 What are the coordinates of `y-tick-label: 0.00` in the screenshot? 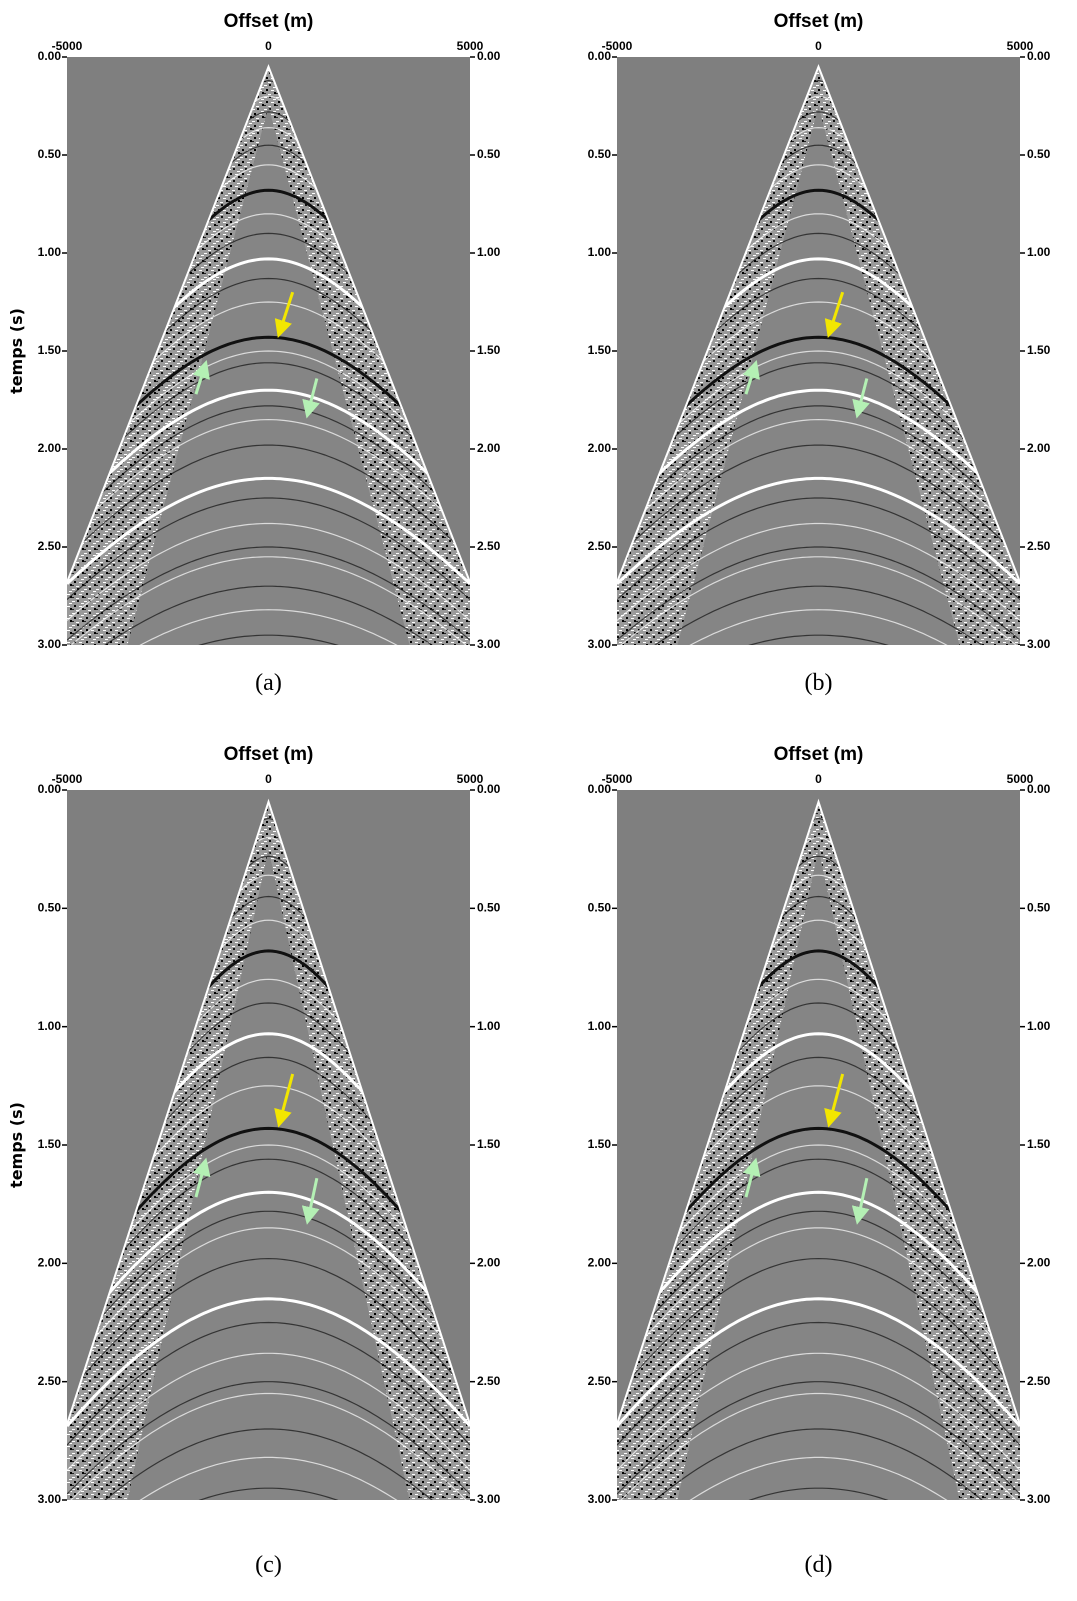 It's located at (600, 56).